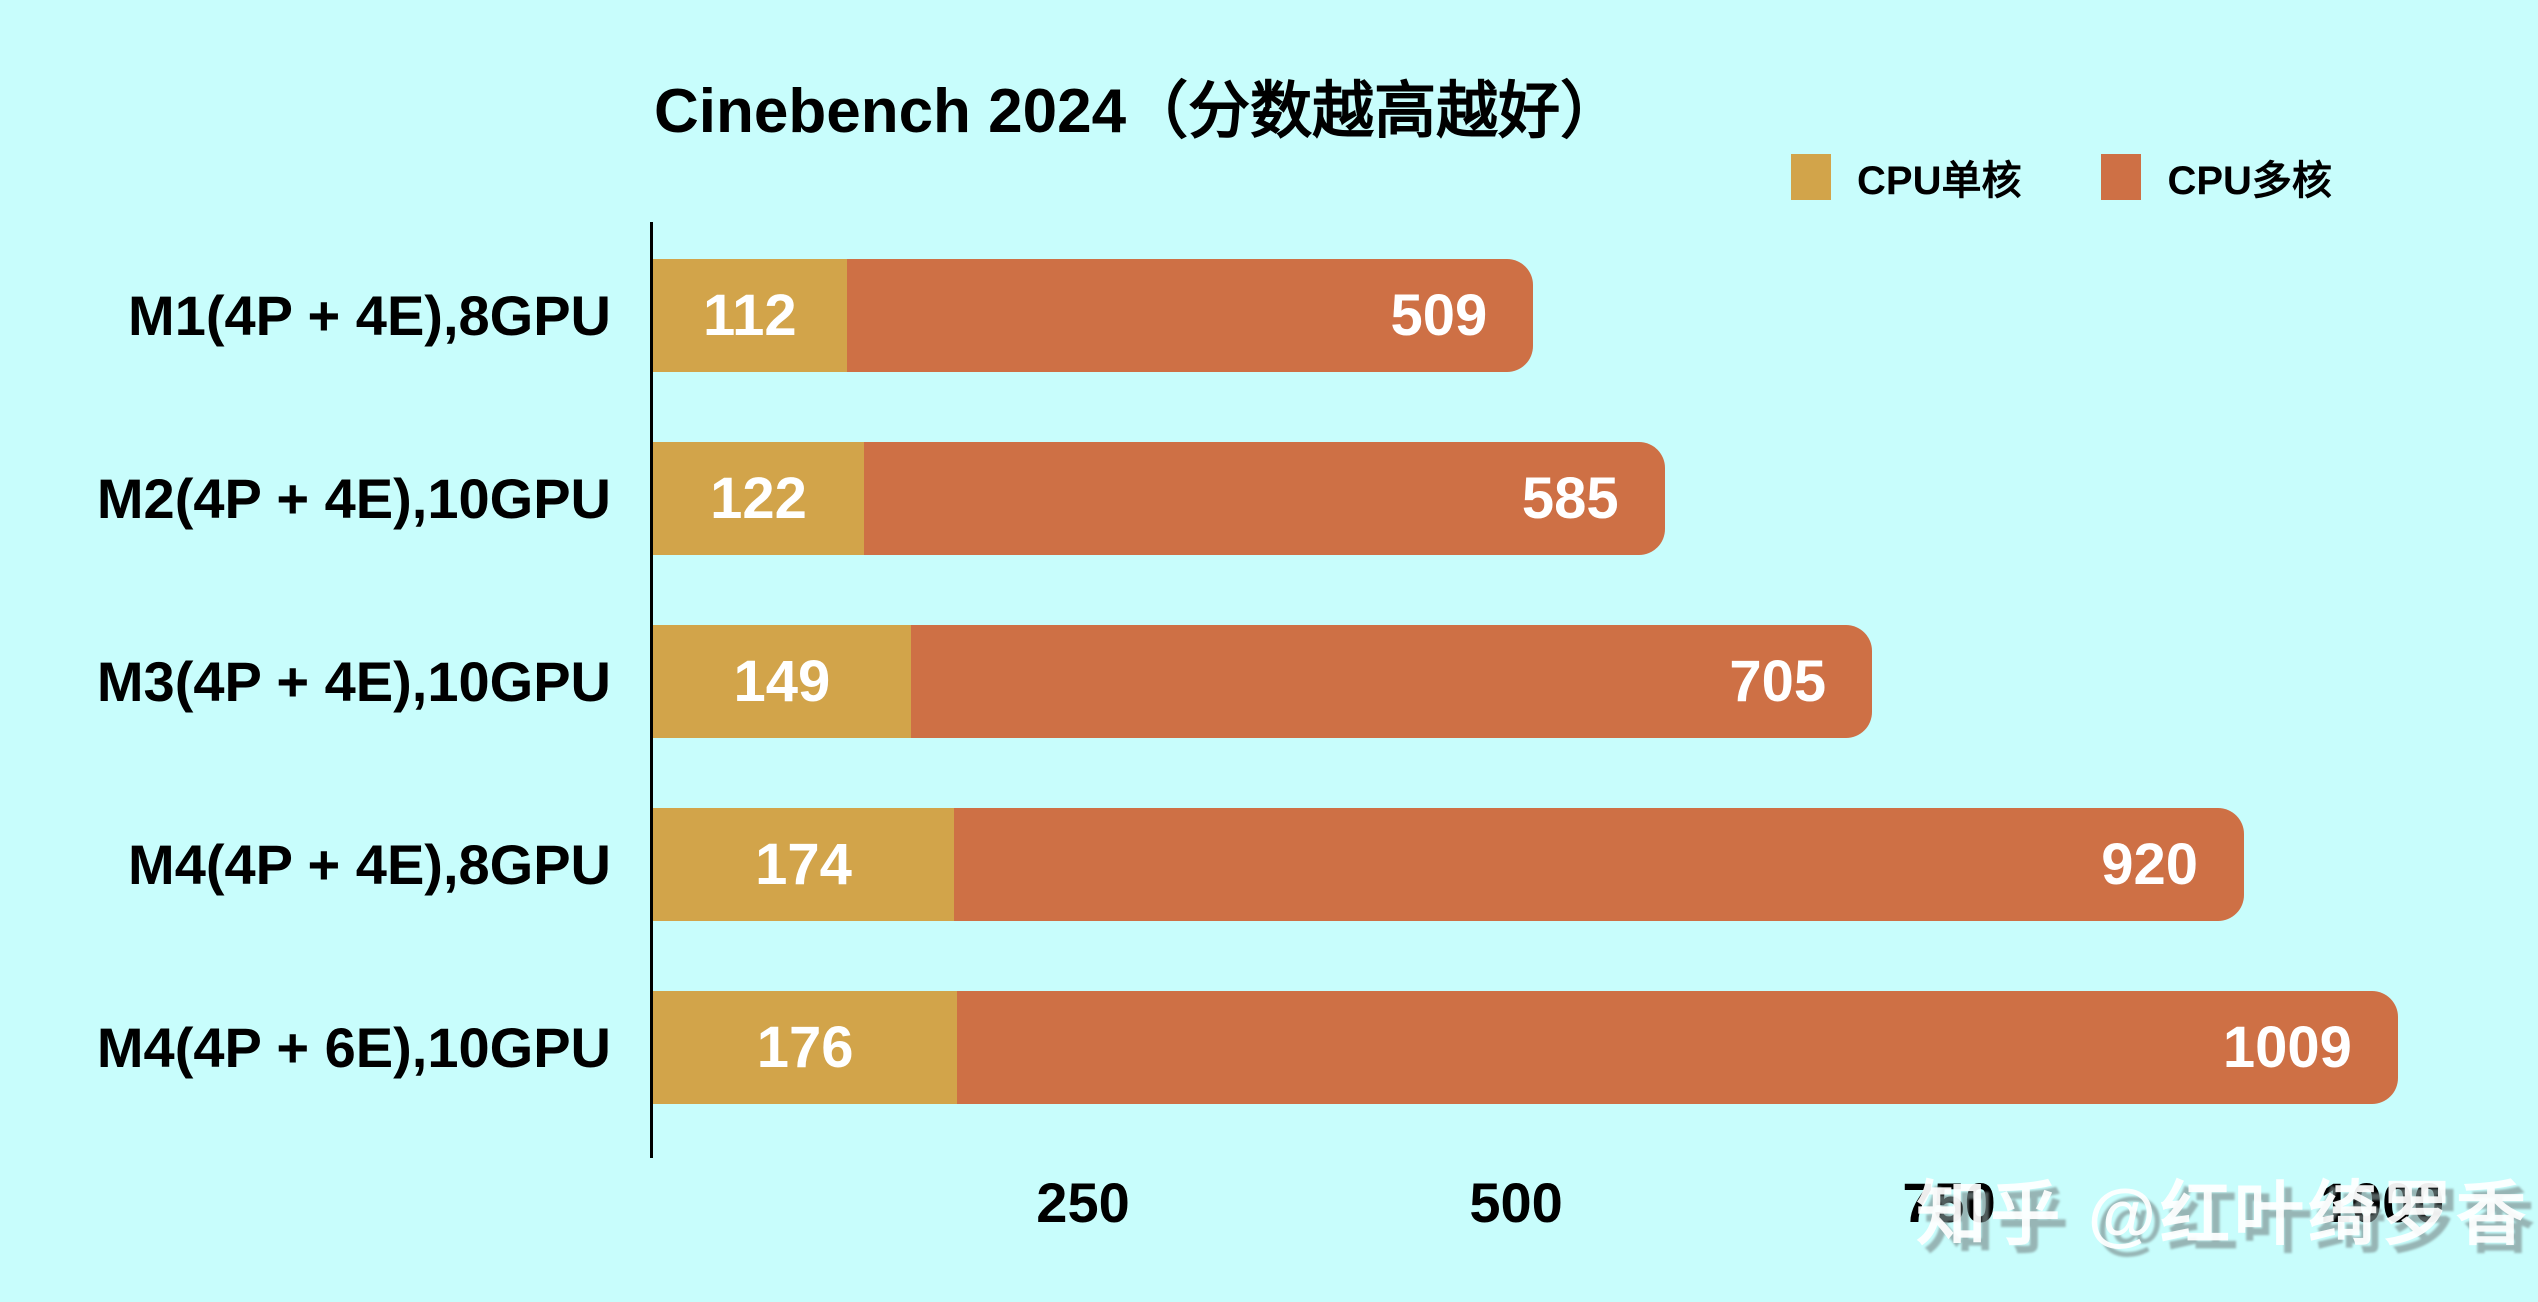  I want to click on bar-track: 1009 176, so click(1595, 1047).